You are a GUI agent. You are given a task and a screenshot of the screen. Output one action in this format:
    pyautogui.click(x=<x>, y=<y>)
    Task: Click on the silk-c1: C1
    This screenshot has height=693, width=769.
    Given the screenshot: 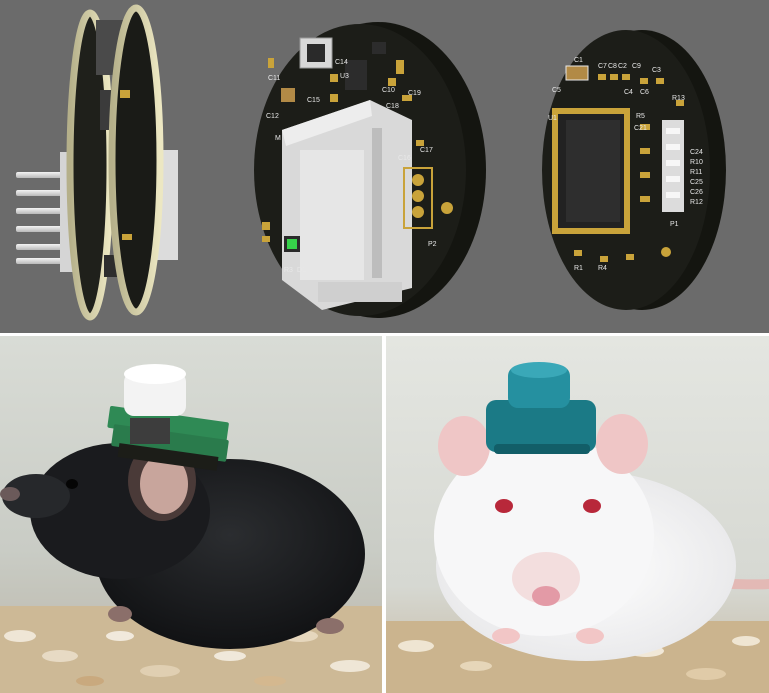 What is the action you would take?
    pyautogui.click(x=578, y=60)
    